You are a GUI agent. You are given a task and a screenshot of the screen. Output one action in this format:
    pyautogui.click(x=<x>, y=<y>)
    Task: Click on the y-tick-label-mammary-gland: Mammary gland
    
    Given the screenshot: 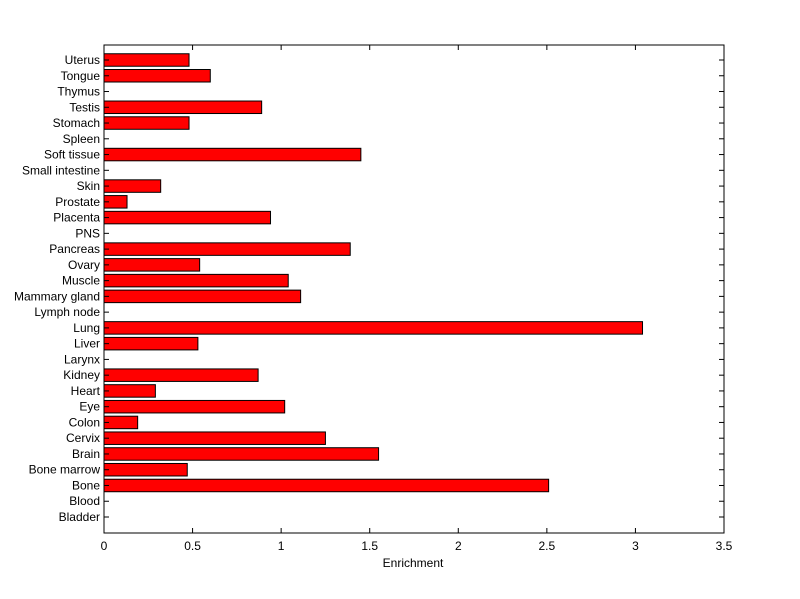 What is the action you would take?
    pyautogui.click(x=57, y=296)
    